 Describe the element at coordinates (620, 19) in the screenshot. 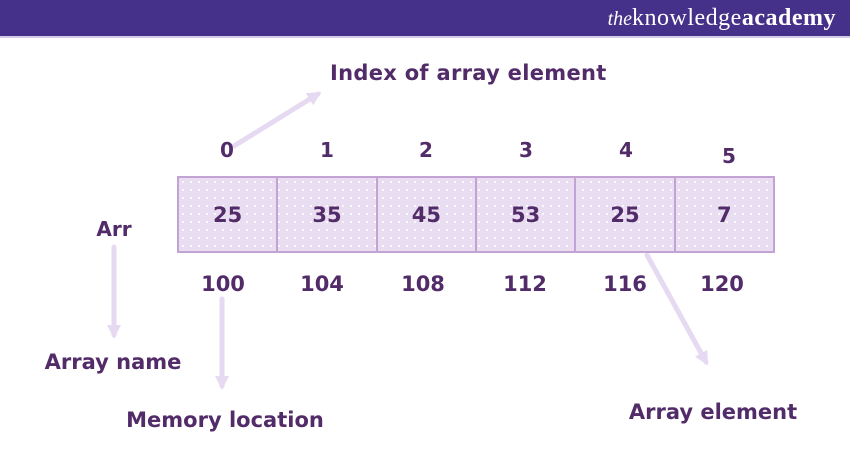

I see `logo-the: the` at that location.